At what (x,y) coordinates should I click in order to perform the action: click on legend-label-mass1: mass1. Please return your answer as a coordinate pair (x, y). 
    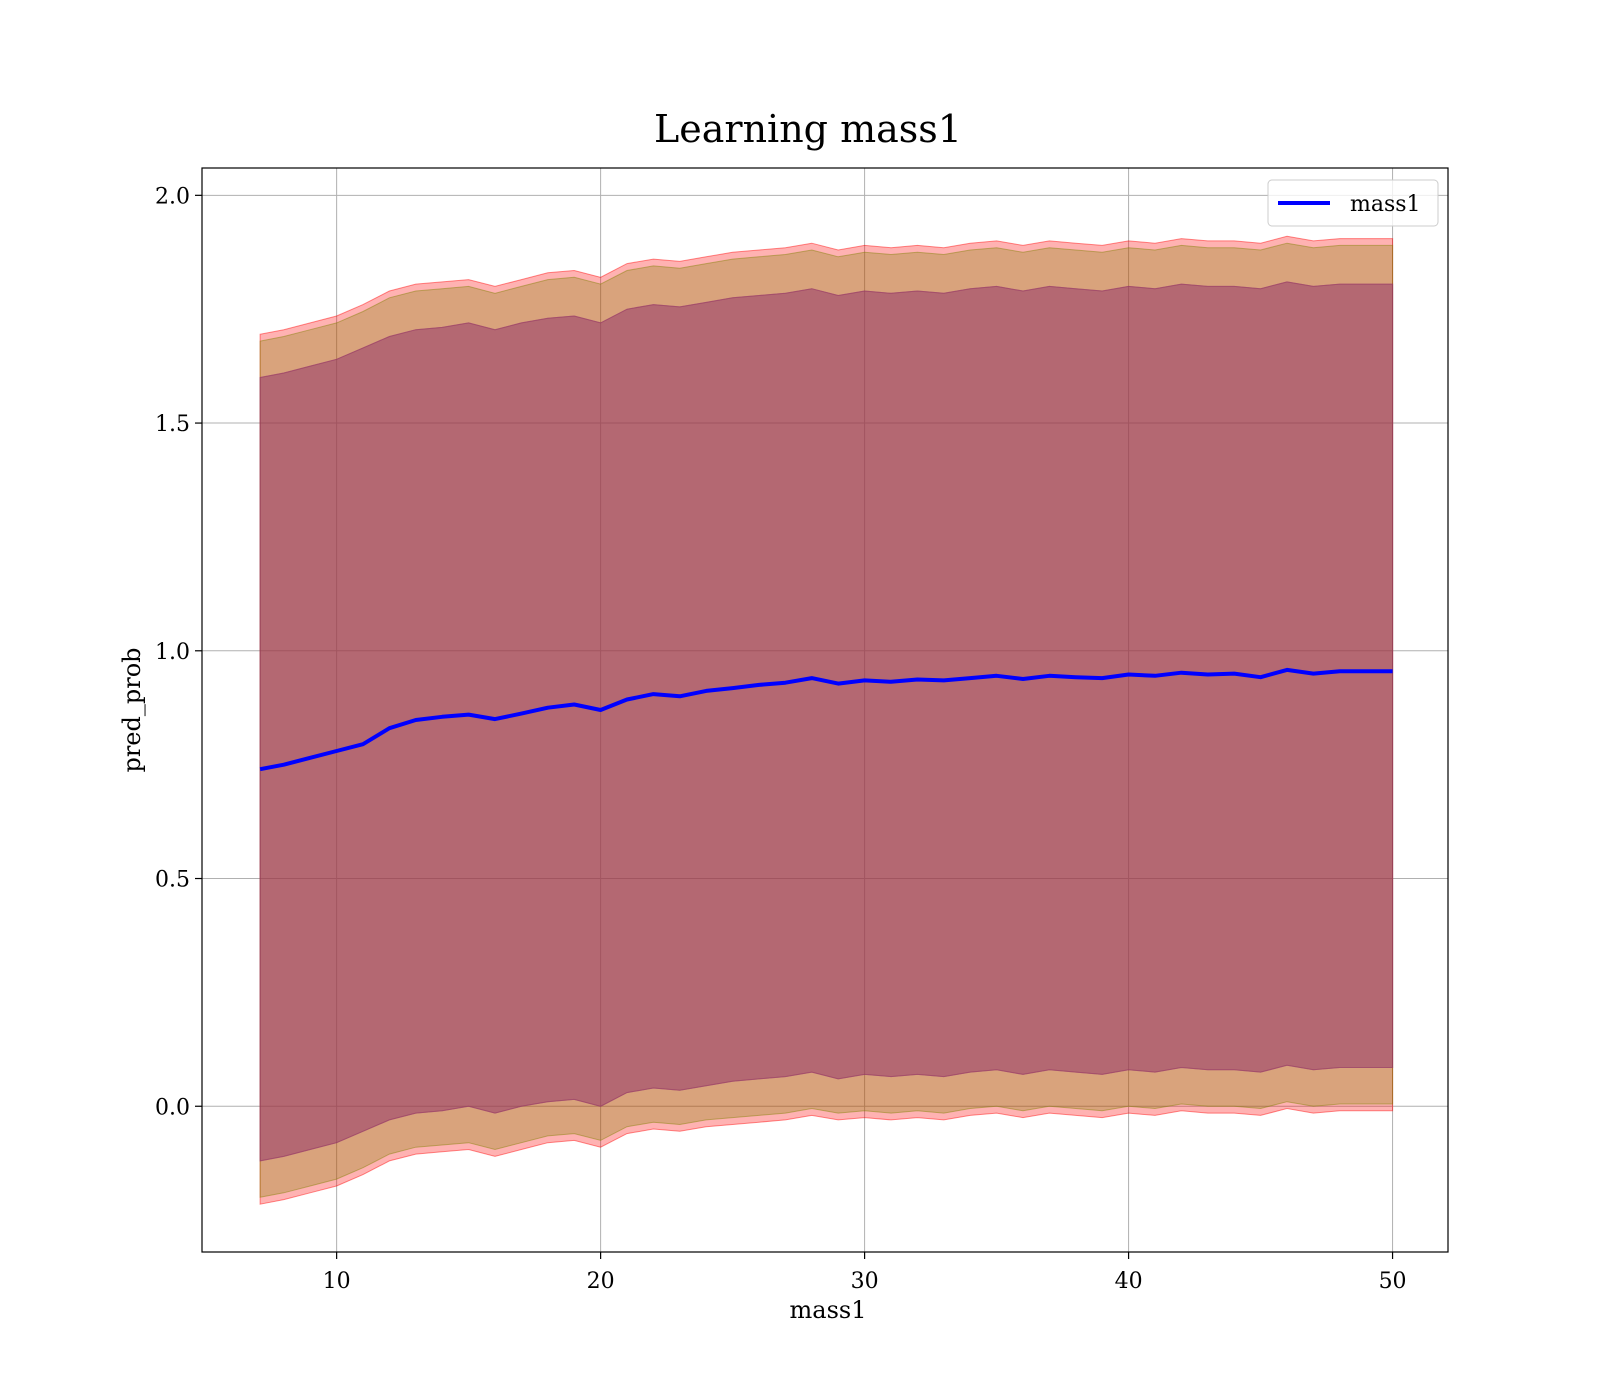
    Looking at the image, I should click on (1385, 204).